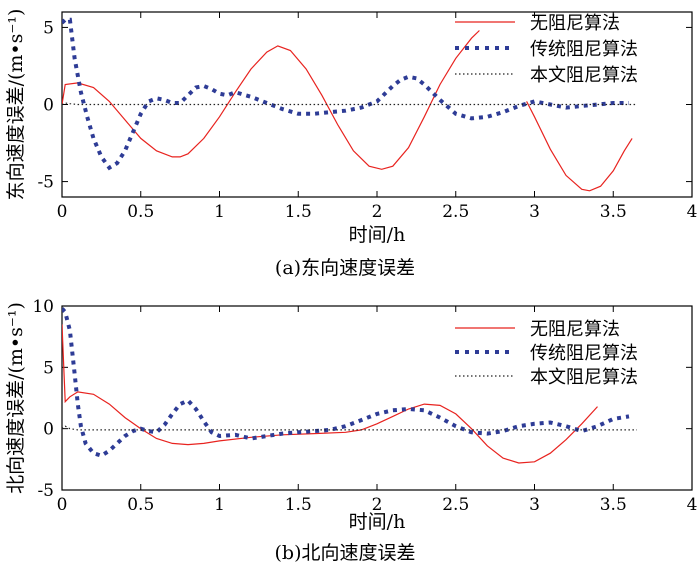 The image size is (700, 566). I want to click on chart-caption: (b)北向速度误差, so click(345, 553).